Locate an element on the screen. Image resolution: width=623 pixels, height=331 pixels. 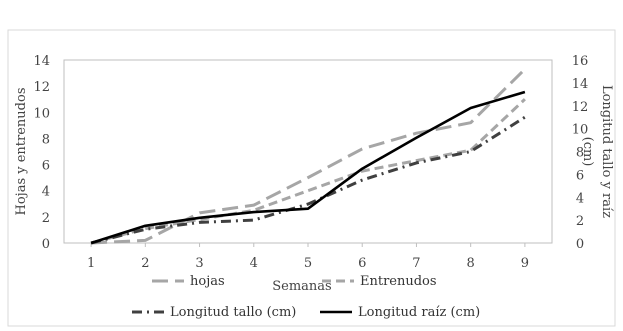
x-tick-label: 3 is located at coordinates (199, 263).